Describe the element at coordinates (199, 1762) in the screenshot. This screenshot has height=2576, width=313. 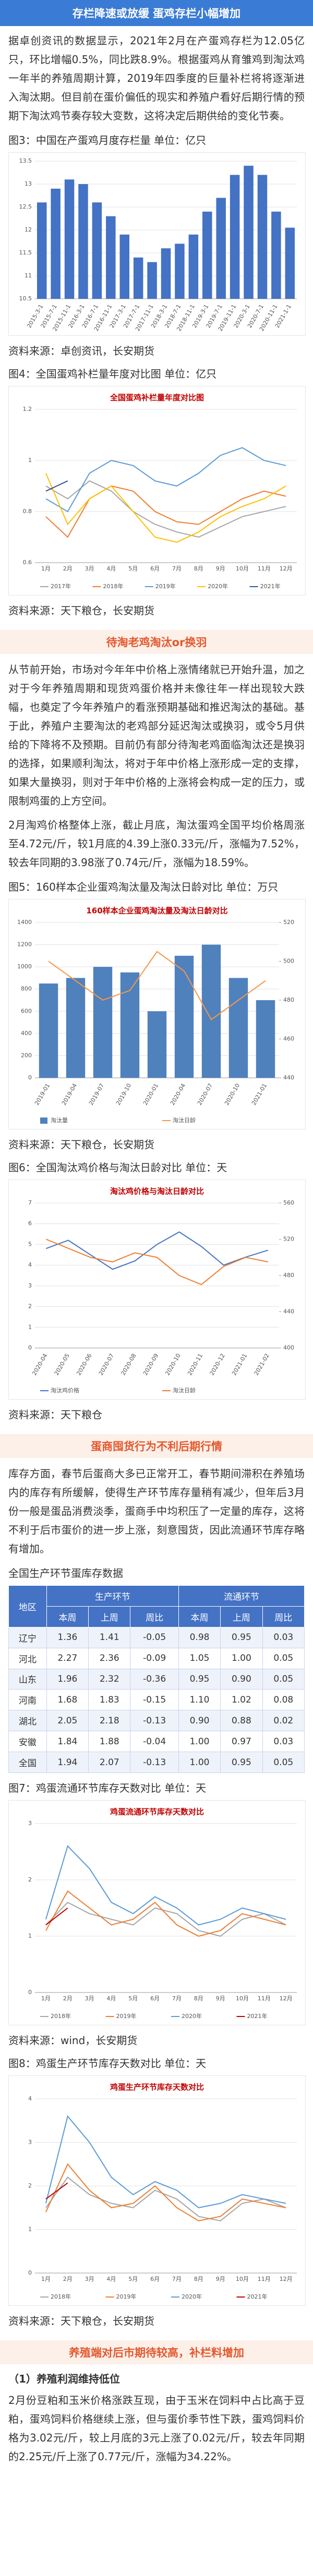
I see `table-cell: 1.00` at that location.